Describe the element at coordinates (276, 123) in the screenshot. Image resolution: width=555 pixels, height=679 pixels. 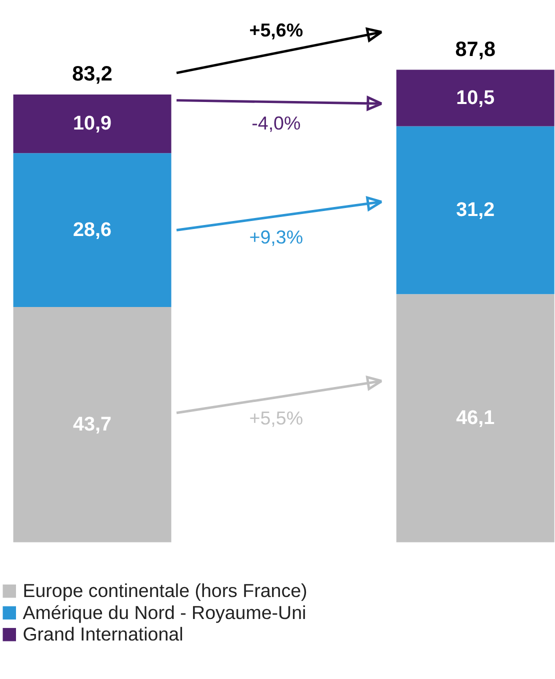
I see `annotation: -4,0%` at that location.